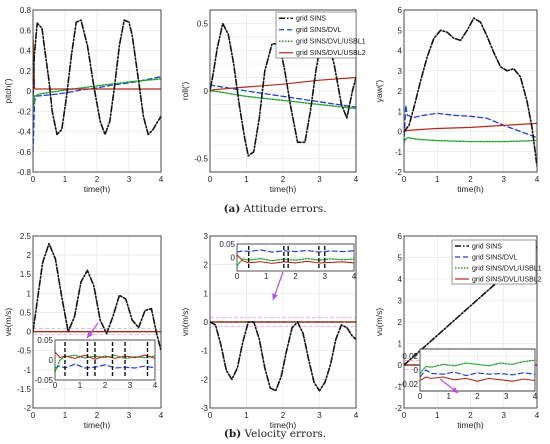 This screenshot has width=550, height=444. I want to click on vn-zoom-band, so click(283, 322).